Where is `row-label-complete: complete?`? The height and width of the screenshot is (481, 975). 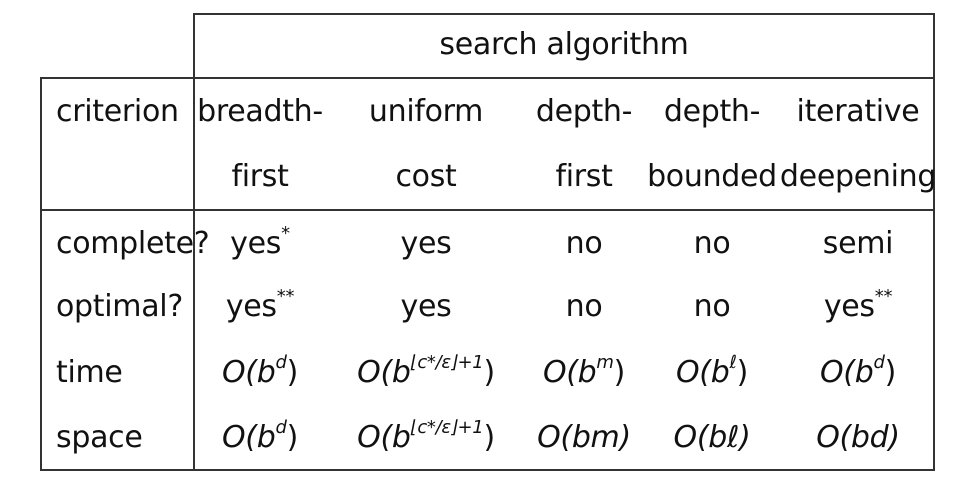 row-label-complete: complete? is located at coordinates (133, 243).